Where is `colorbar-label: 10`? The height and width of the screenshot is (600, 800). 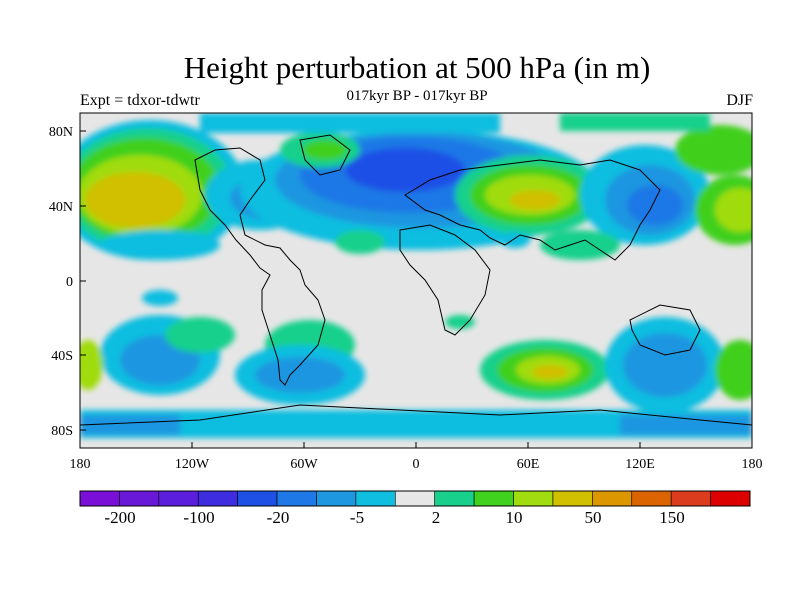
colorbar-label: 10 is located at coordinates (514, 517).